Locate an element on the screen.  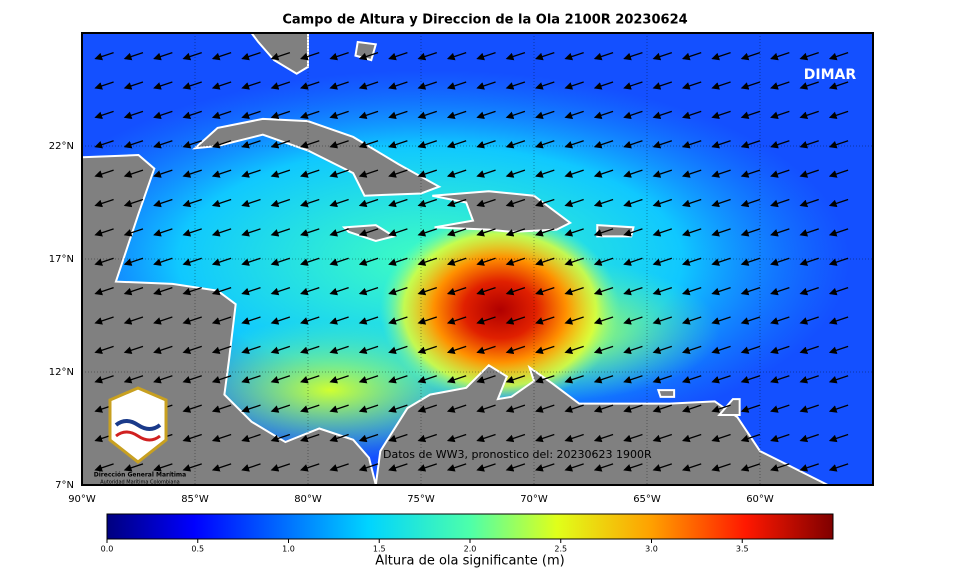
x-tick-label: 85°W is located at coordinates (195, 499).